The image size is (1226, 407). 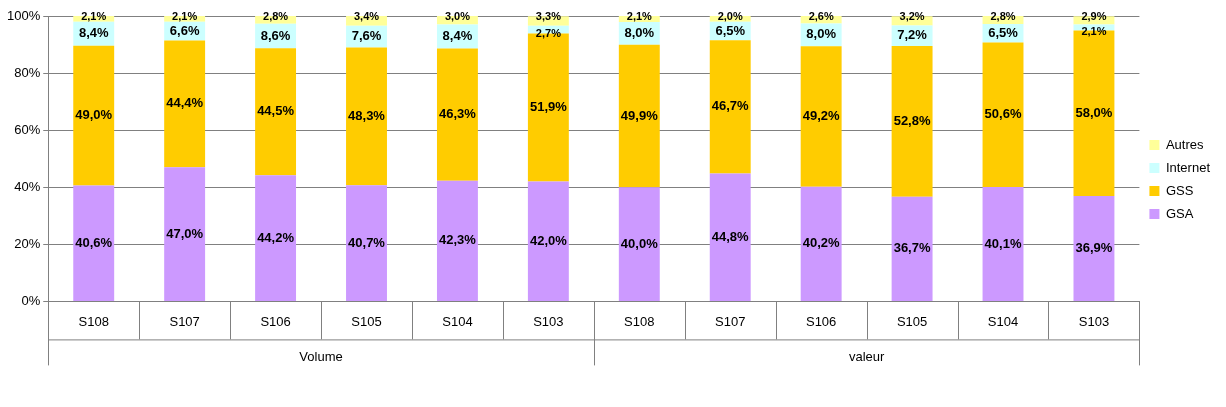 I want to click on data-label: 44,8%, so click(x=730, y=236).